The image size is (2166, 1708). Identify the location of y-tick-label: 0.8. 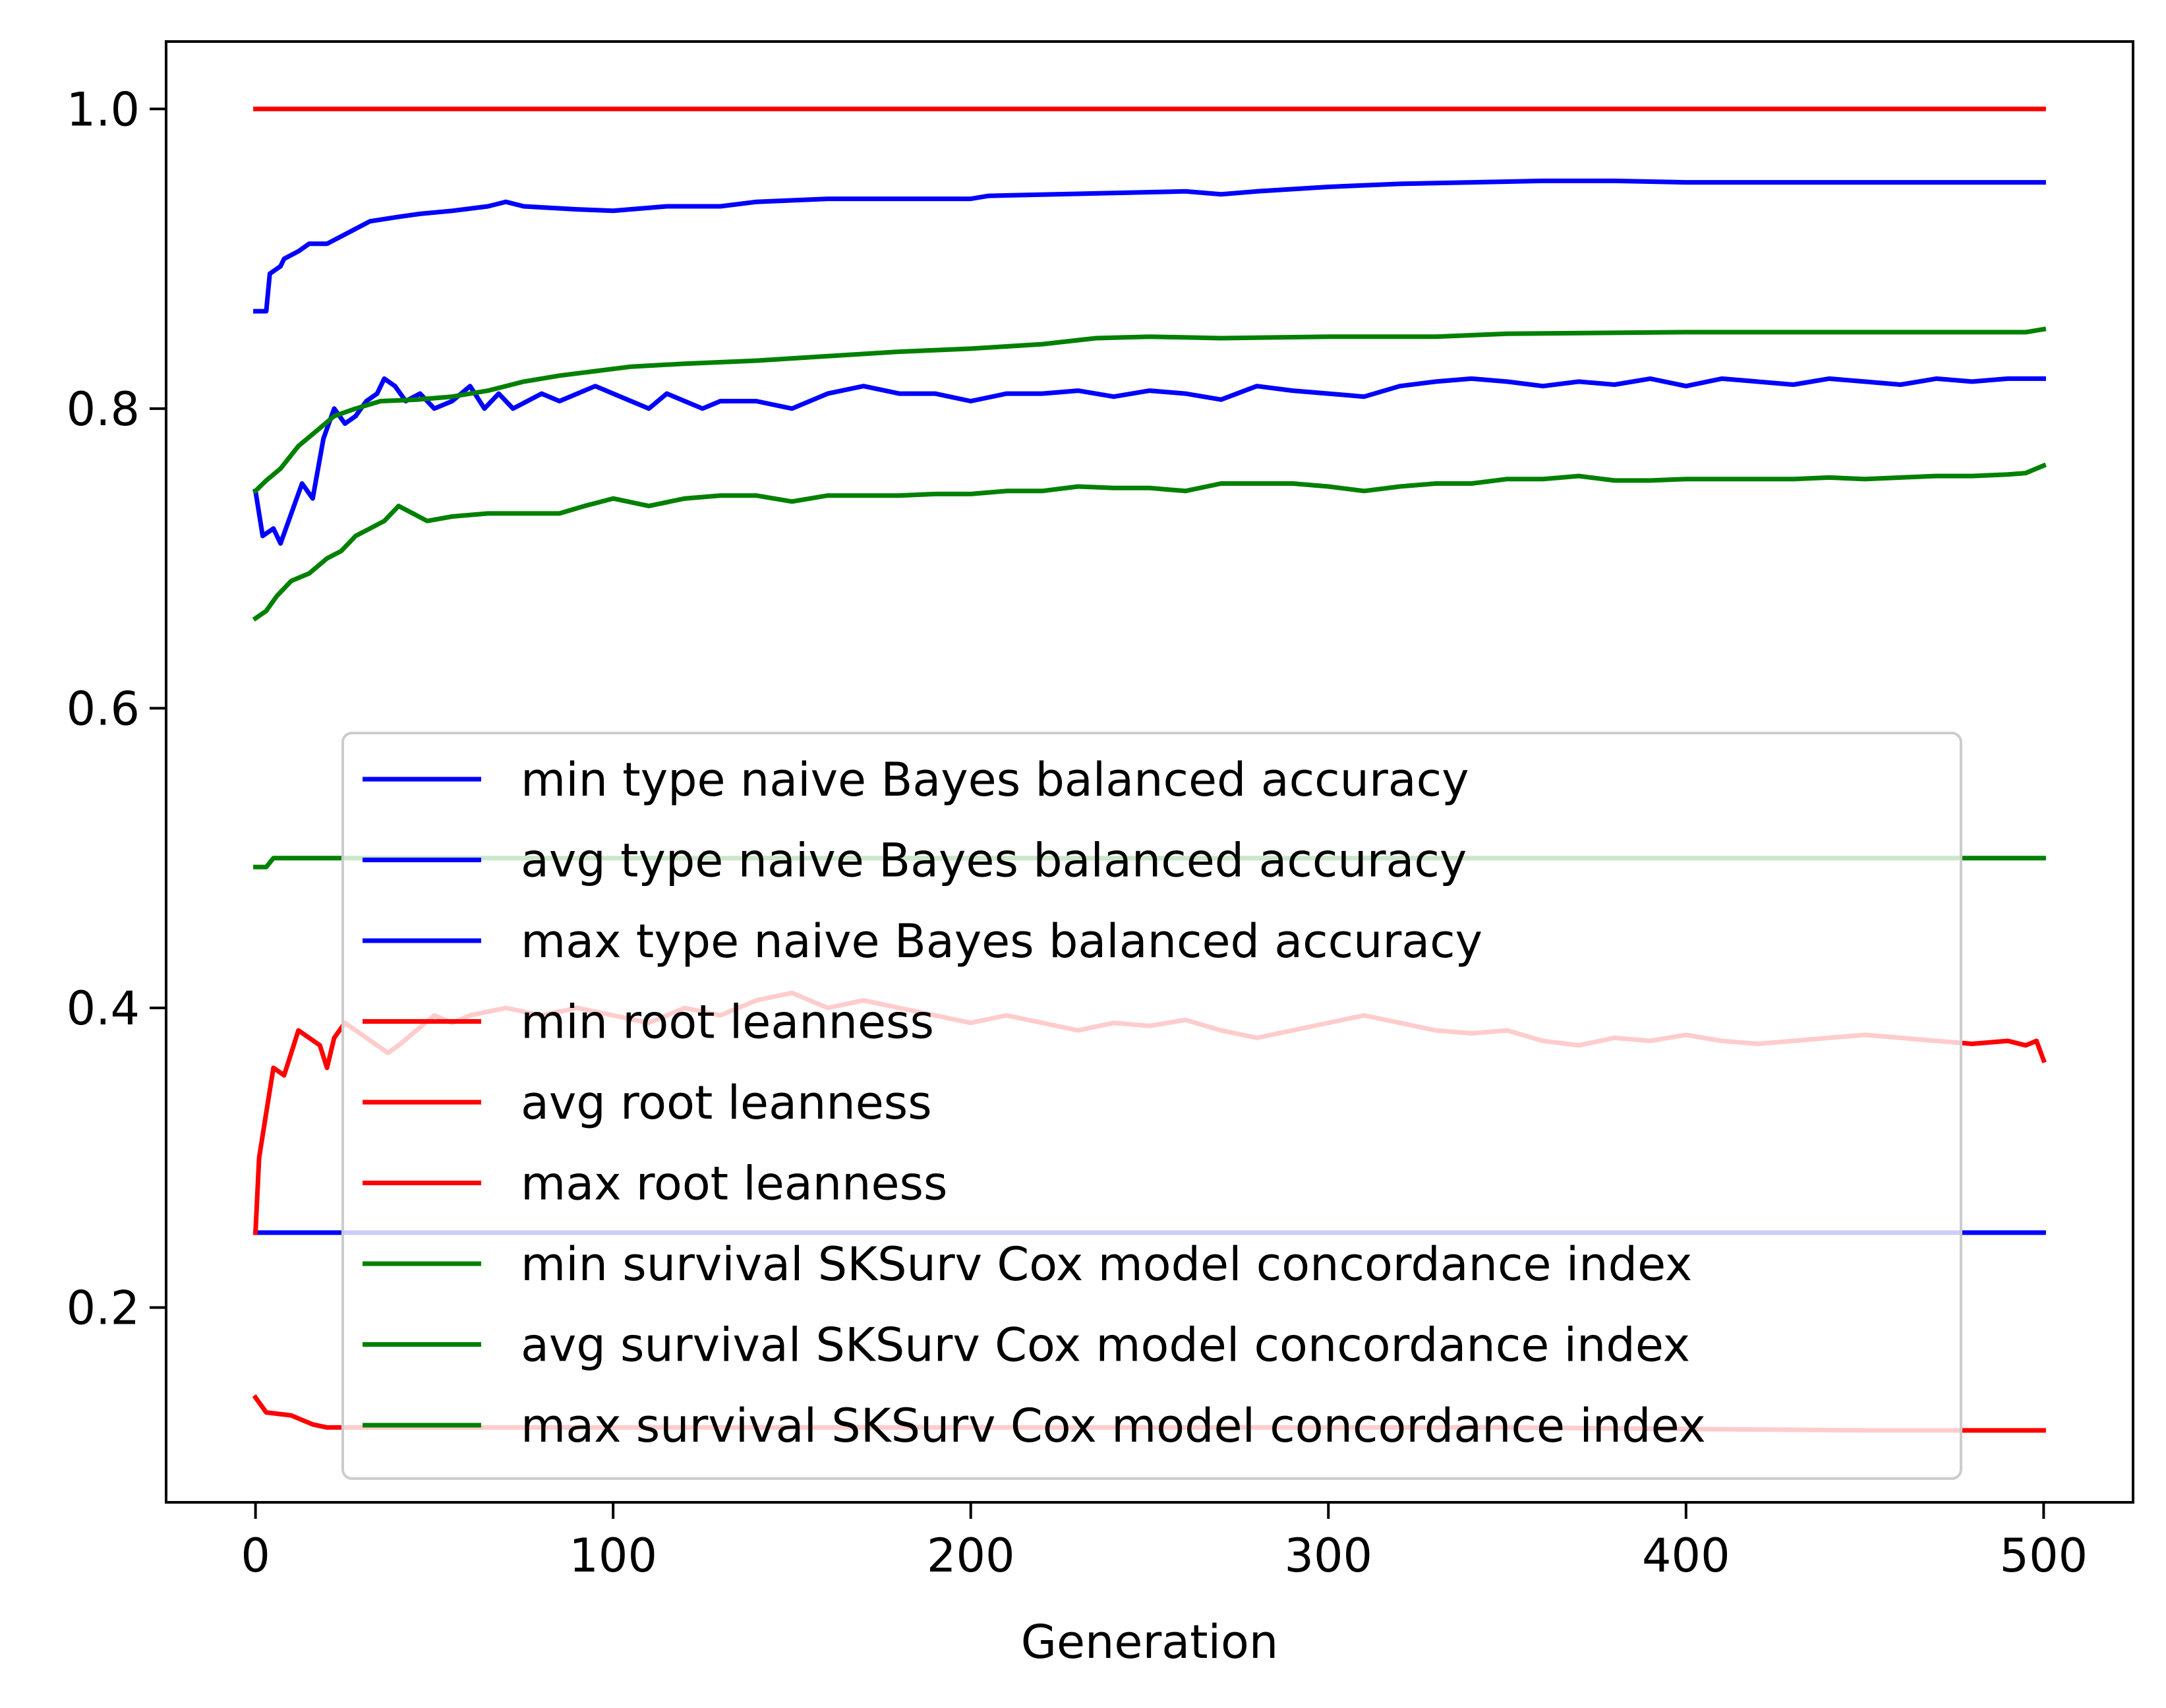
(103, 409).